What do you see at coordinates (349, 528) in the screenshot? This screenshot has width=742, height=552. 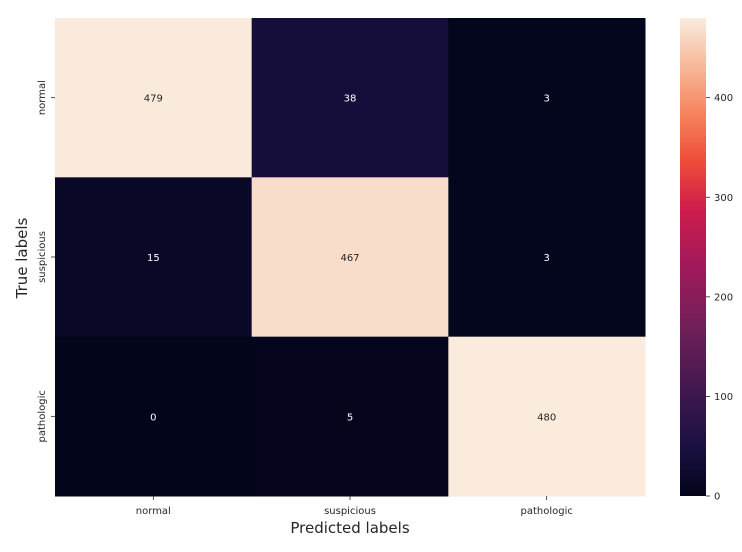 I see `x-axis-label: Predicted labels` at bounding box center [349, 528].